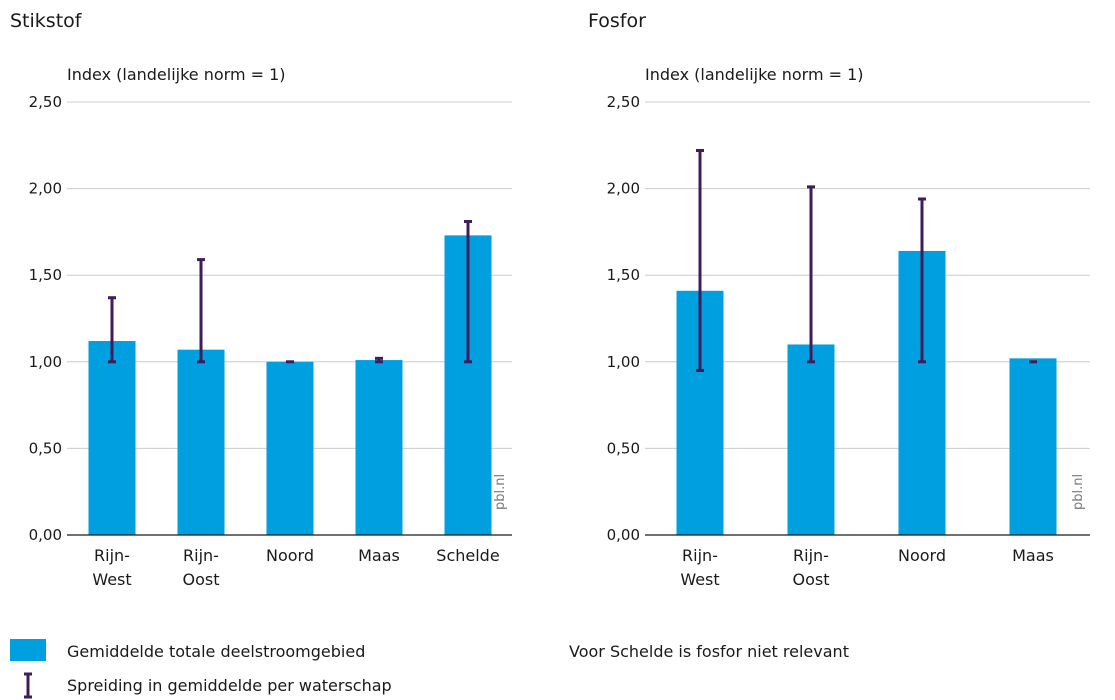 The height and width of the screenshot is (700, 1115). Describe the element at coordinates (467, 555) in the screenshot. I see `x-category-label: Schelde` at that location.